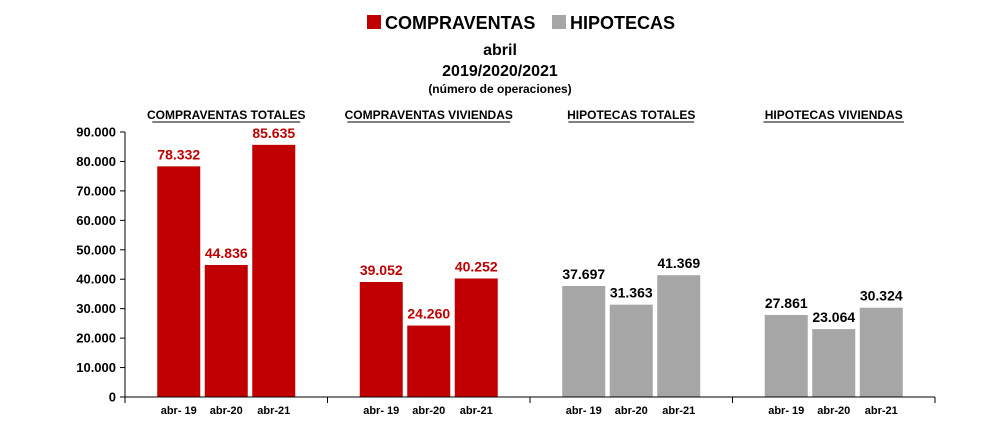  What do you see at coordinates (499, 89) in the screenshot?
I see `chart-subtitle: (número de operaciones)` at bounding box center [499, 89].